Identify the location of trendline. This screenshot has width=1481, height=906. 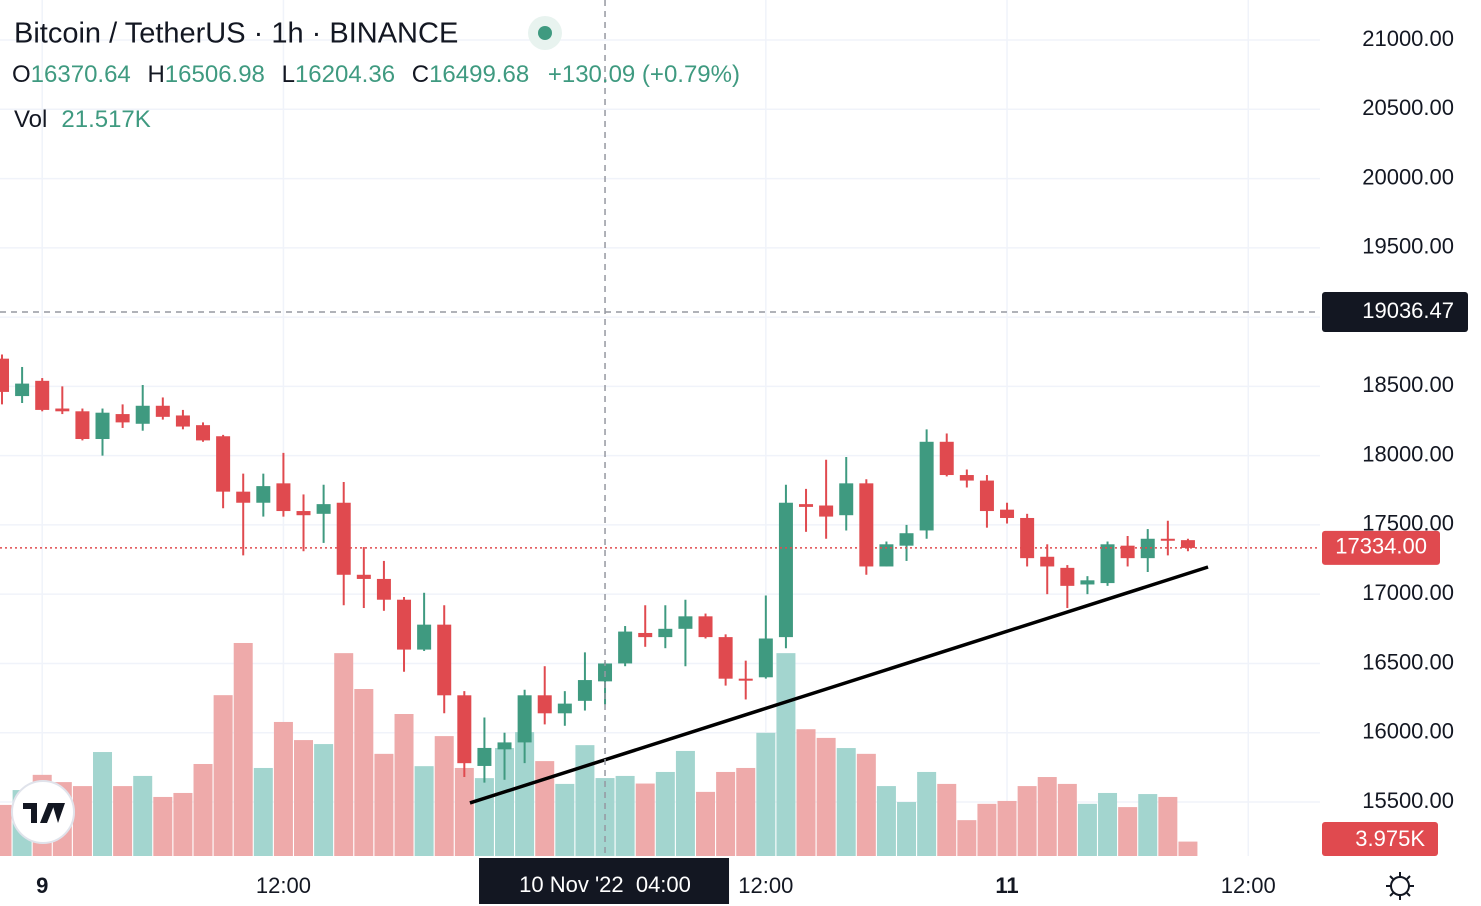
(839, 685).